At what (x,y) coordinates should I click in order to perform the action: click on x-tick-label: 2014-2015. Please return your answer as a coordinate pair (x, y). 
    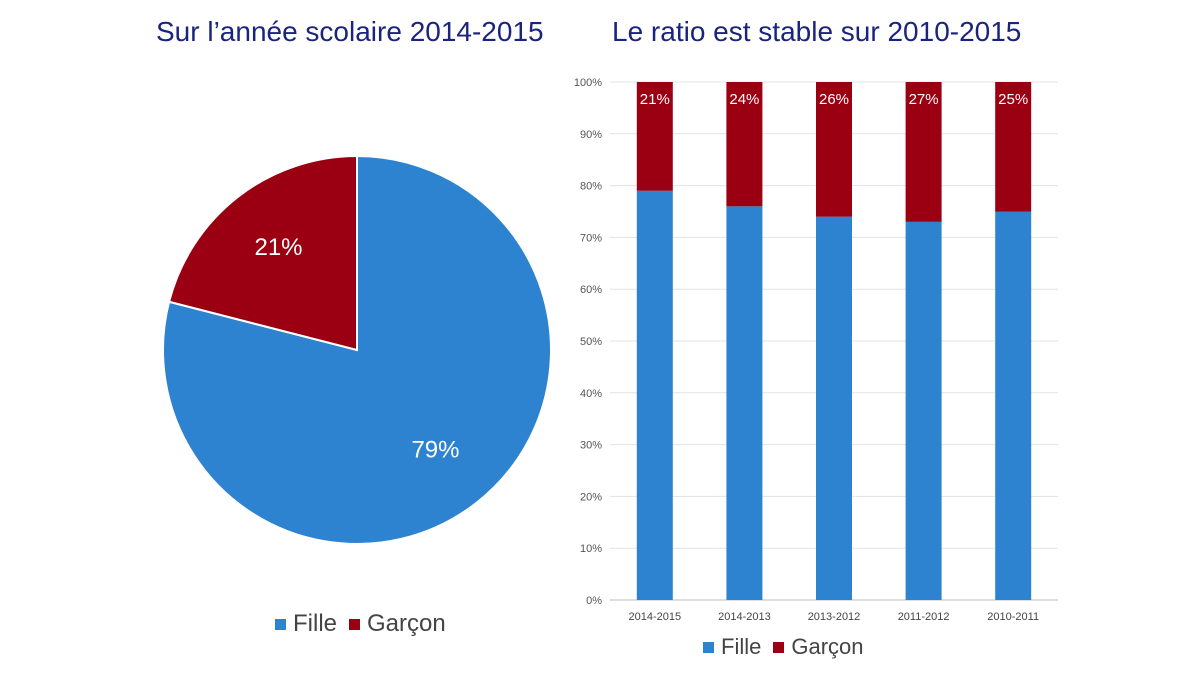
    Looking at the image, I should click on (654, 617).